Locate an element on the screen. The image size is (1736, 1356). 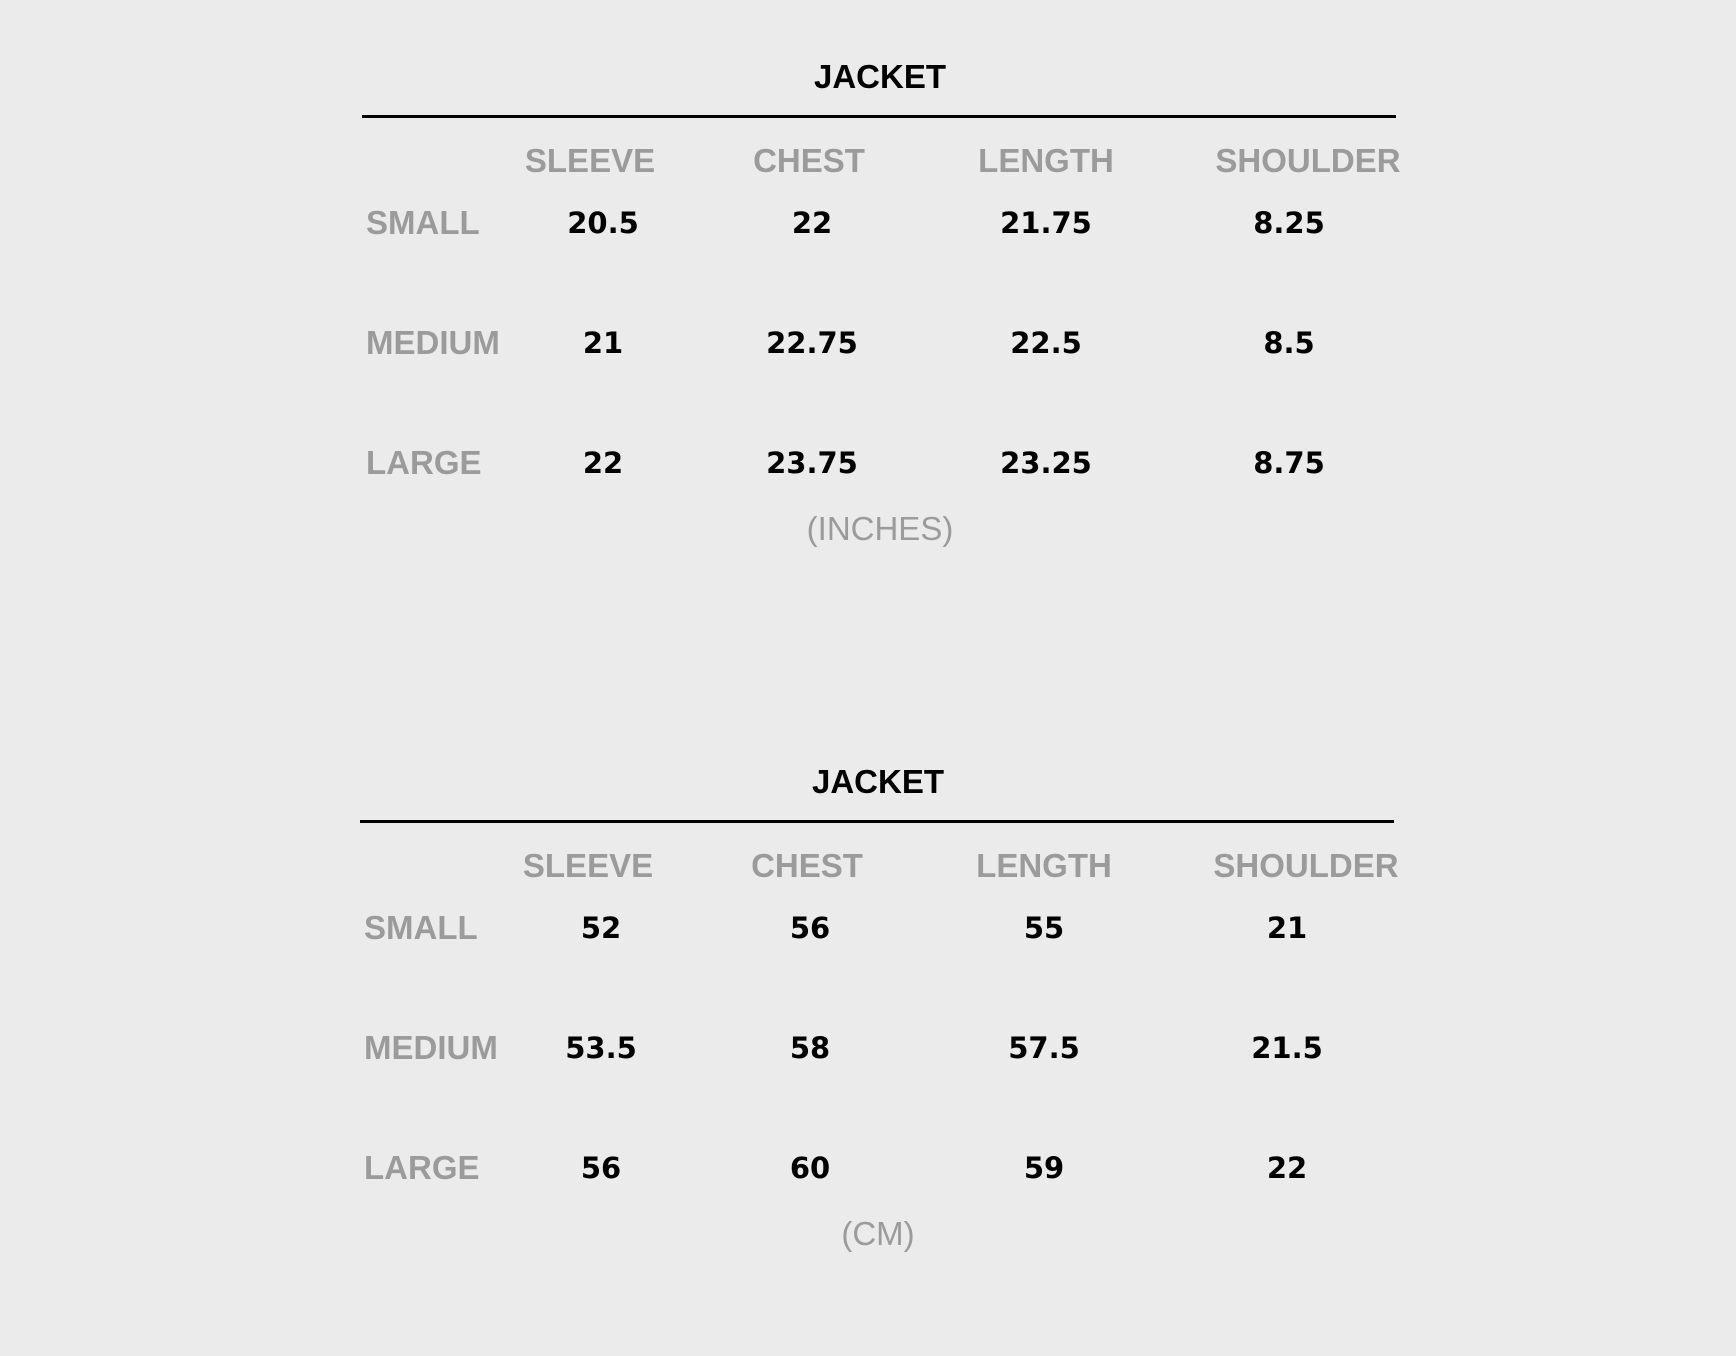
cell-small-chest: 56 is located at coordinates (810, 928).